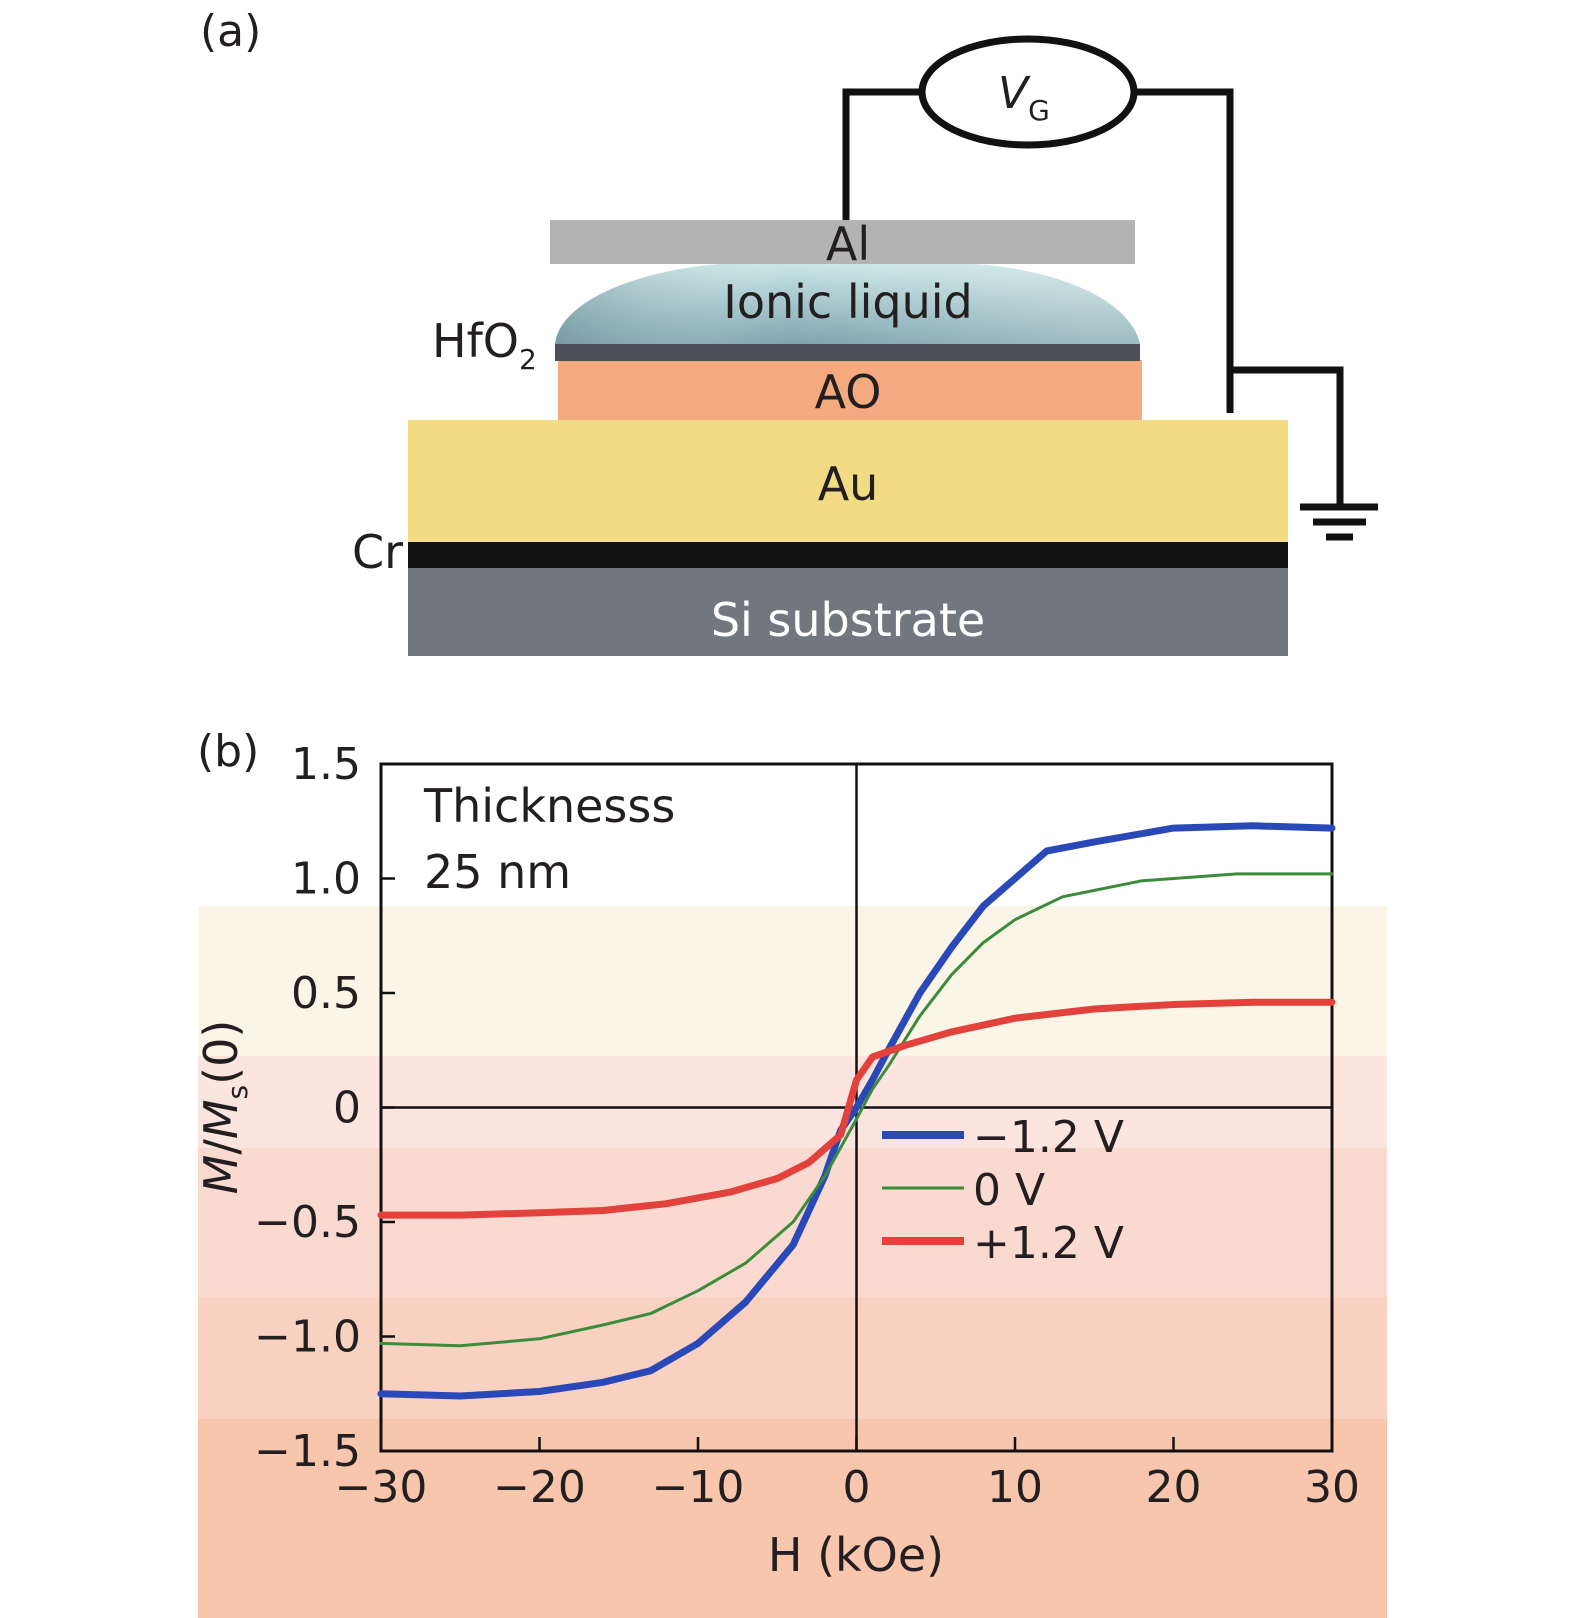  Describe the element at coordinates (221, 1175) in the screenshot. I see `y-axis-title-m: M` at that location.